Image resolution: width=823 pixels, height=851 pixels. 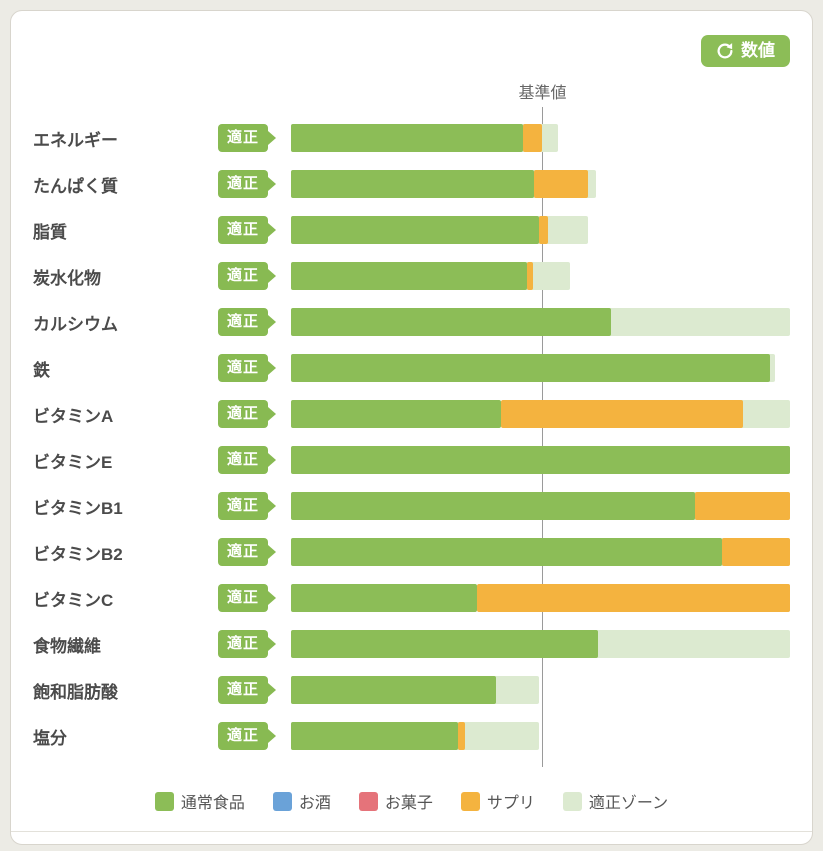 What do you see at coordinates (282, 801) in the screenshot?
I see `alcohol-swatch` at bounding box center [282, 801].